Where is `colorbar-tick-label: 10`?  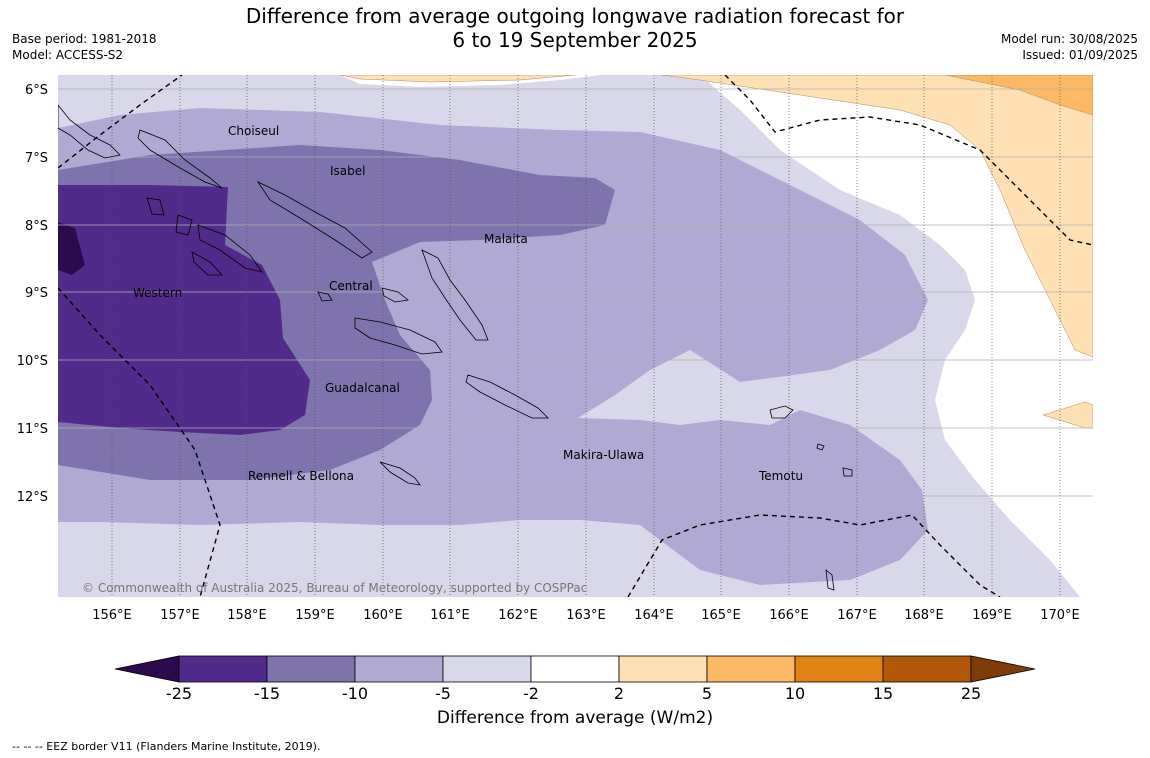
colorbar-tick-label: 10 is located at coordinates (795, 693).